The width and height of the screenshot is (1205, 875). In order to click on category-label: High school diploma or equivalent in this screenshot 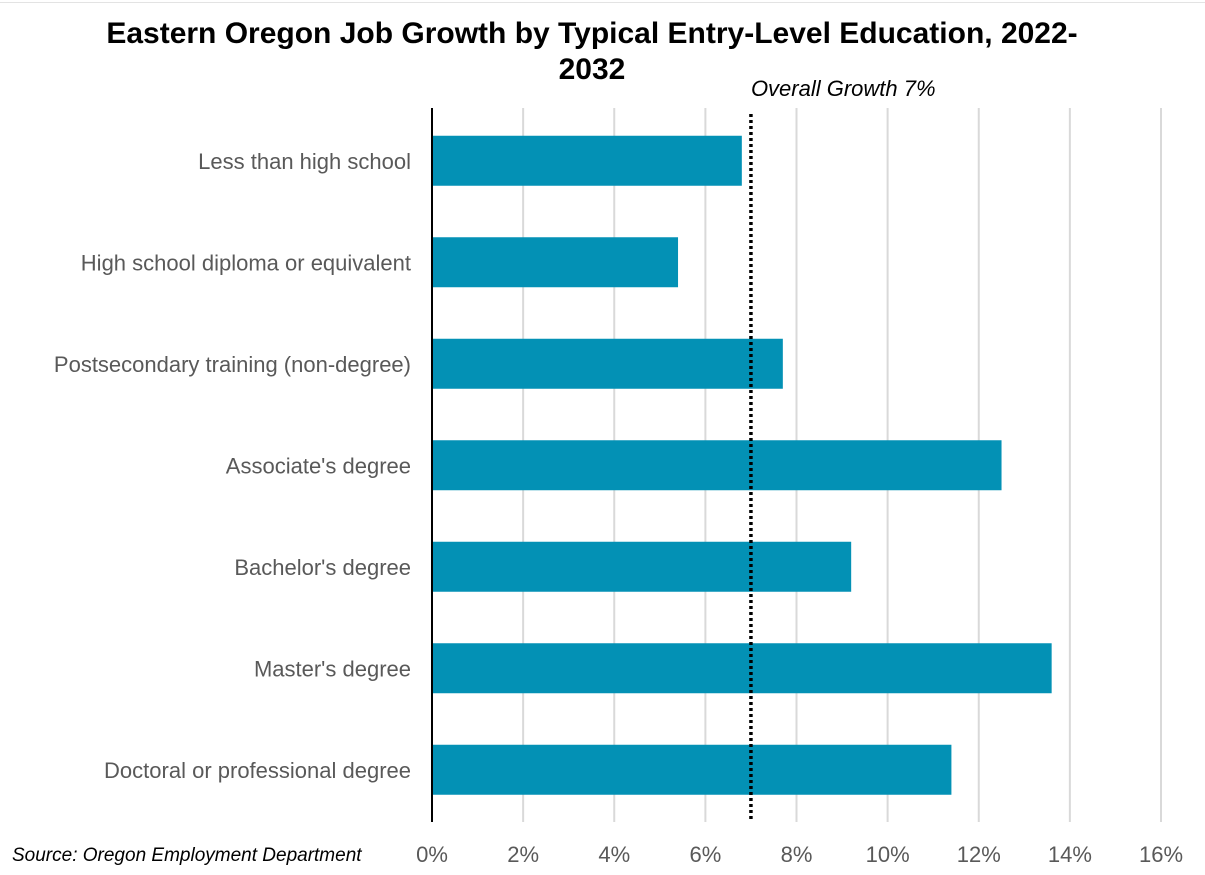, I will do `click(246, 262)`.